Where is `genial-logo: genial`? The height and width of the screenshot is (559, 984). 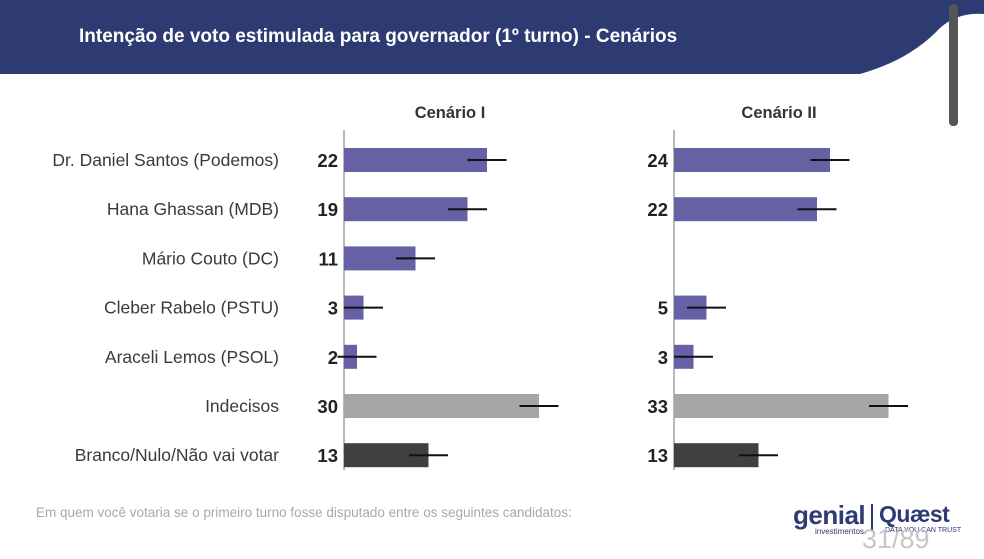
genial-logo: genial is located at coordinates (829, 515).